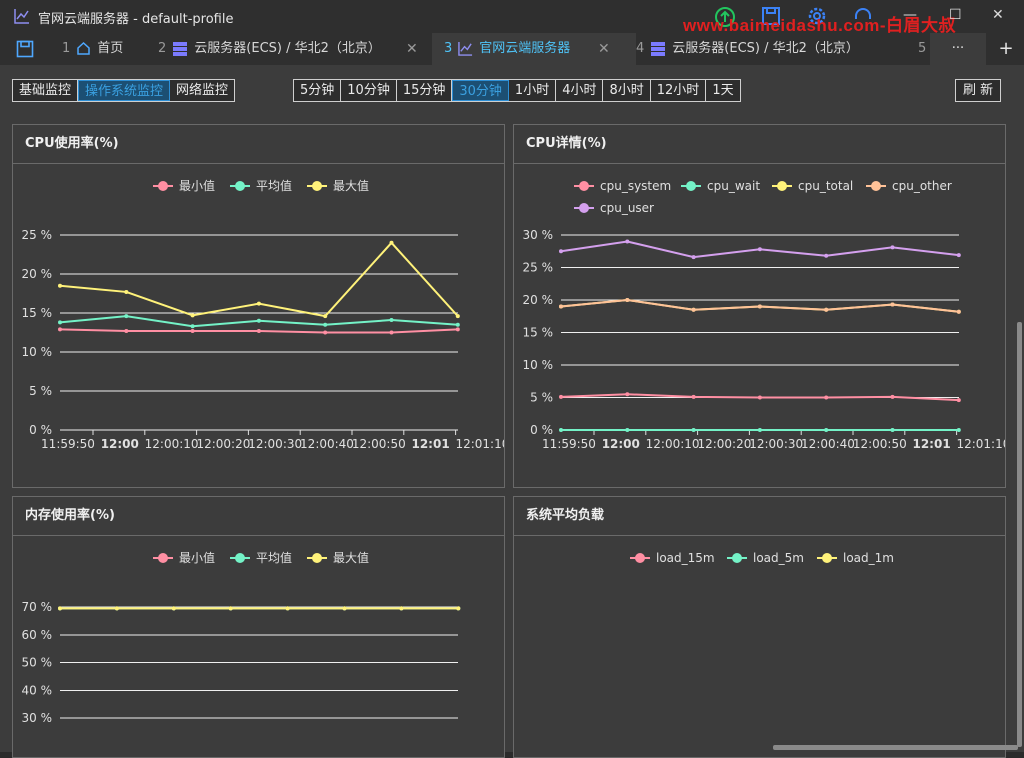 This screenshot has height=758, width=1024. I want to click on range-30m-button: 30分钟, so click(480, 90).